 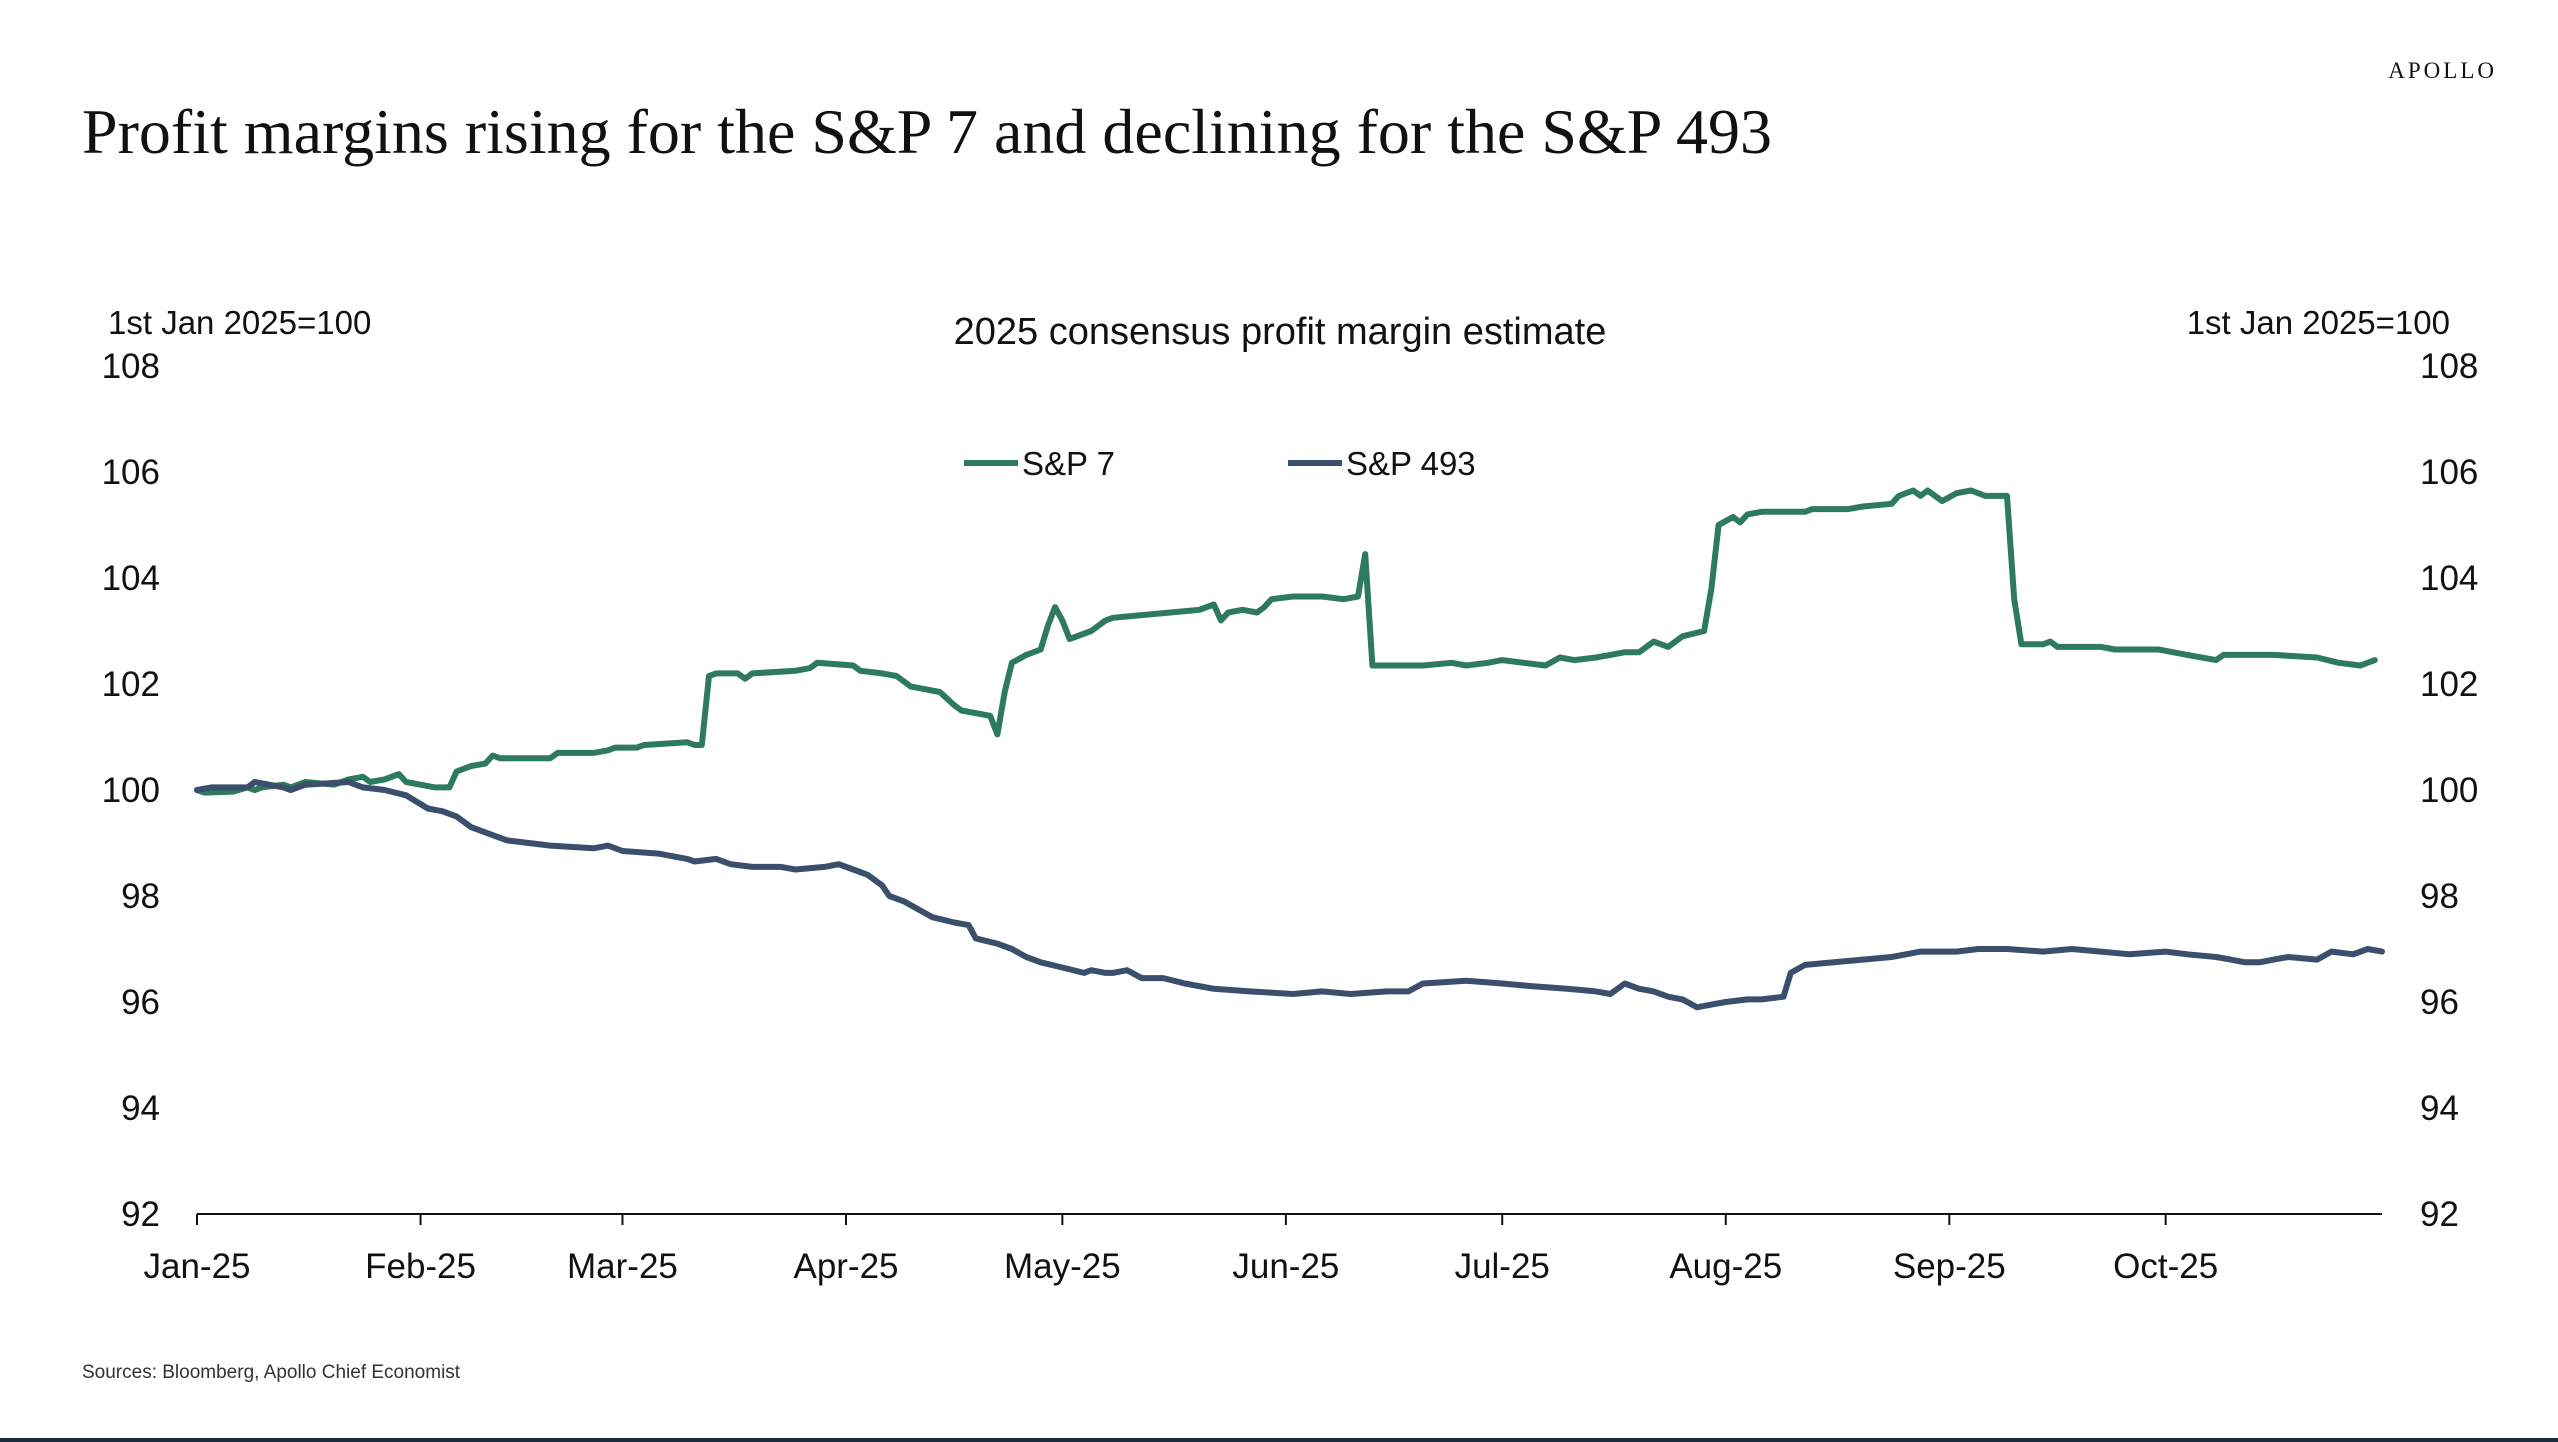 What do you see at coordinates (131, 684) in the screenshot?
I see `y-tick-label-left: 102` at bounding box center [131, 684].